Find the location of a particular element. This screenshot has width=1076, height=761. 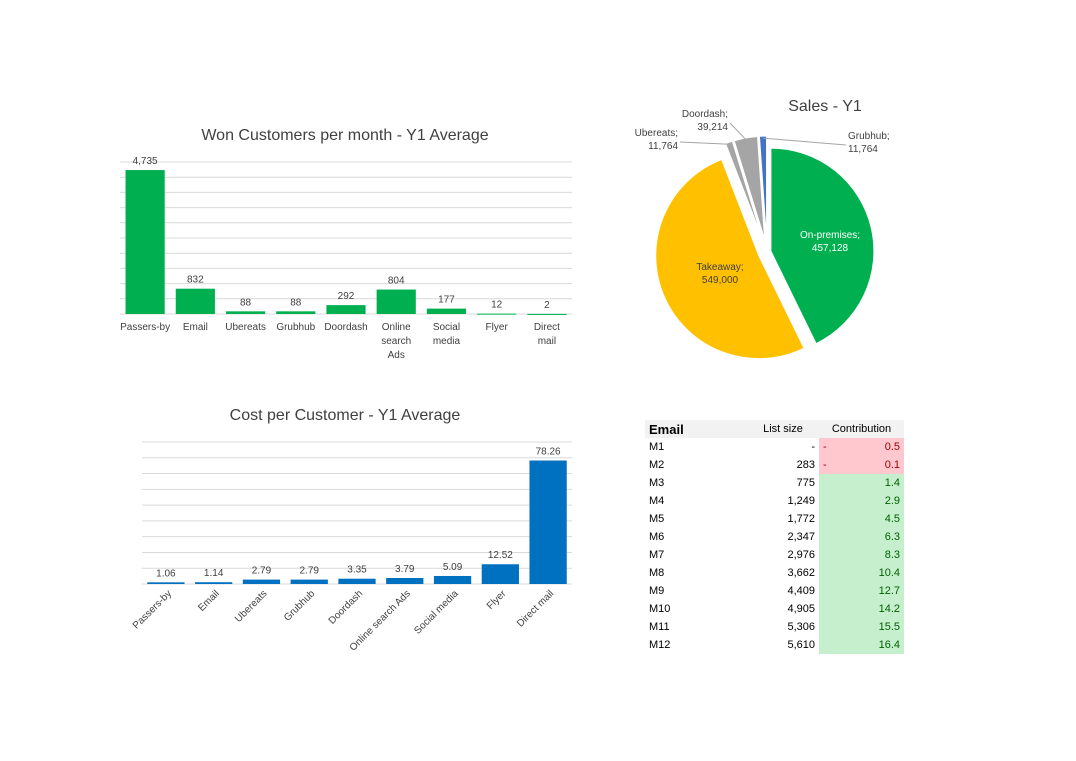

list-size-cell: 1,249 is located at coordinates (801, 501).